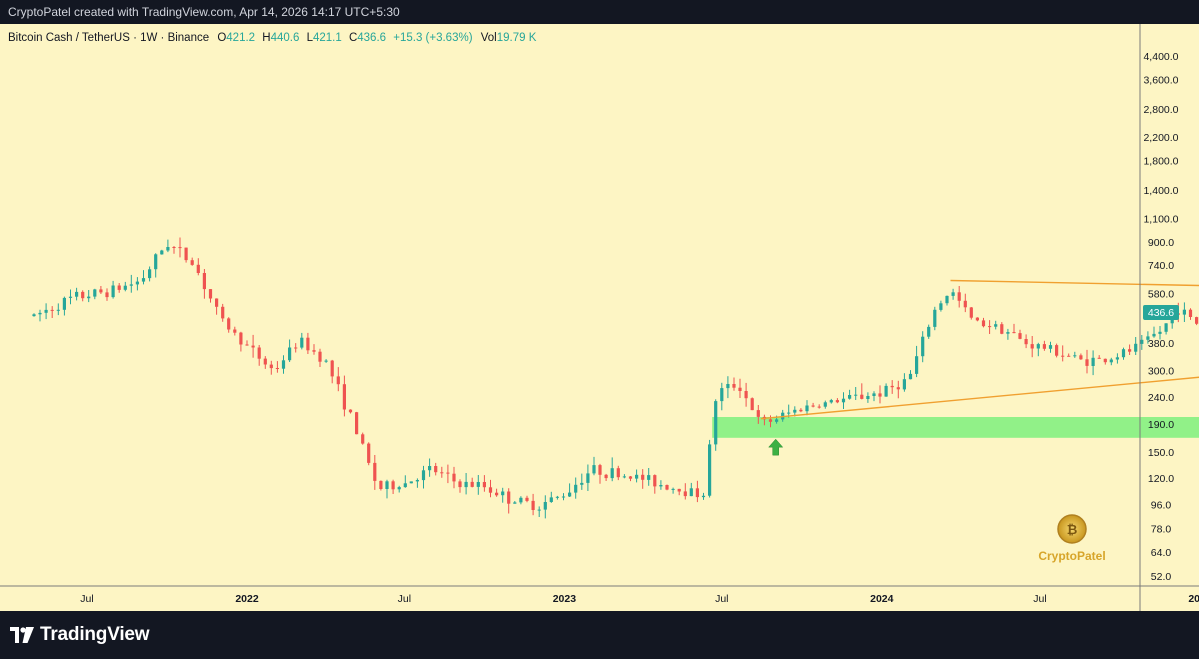  I want to click on y-tick-label: 1,100.0, so click(1160, 219).